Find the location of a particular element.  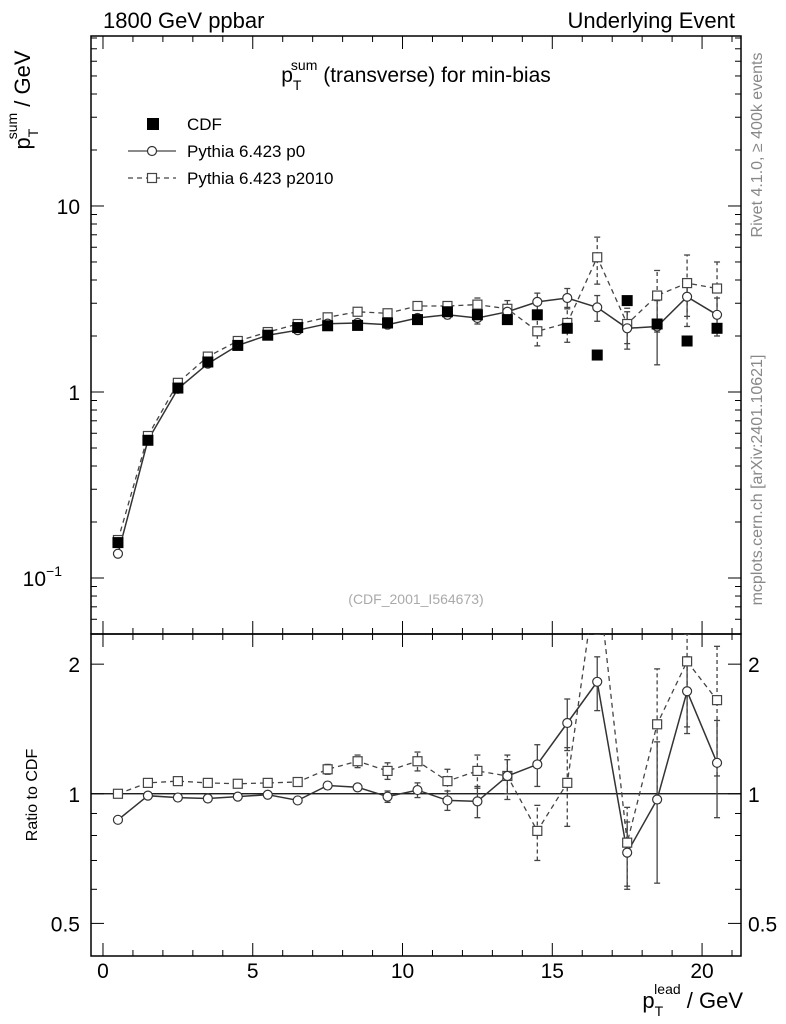

ratio-tick-label-right: 0.5 is located at coordinates (762, 924).